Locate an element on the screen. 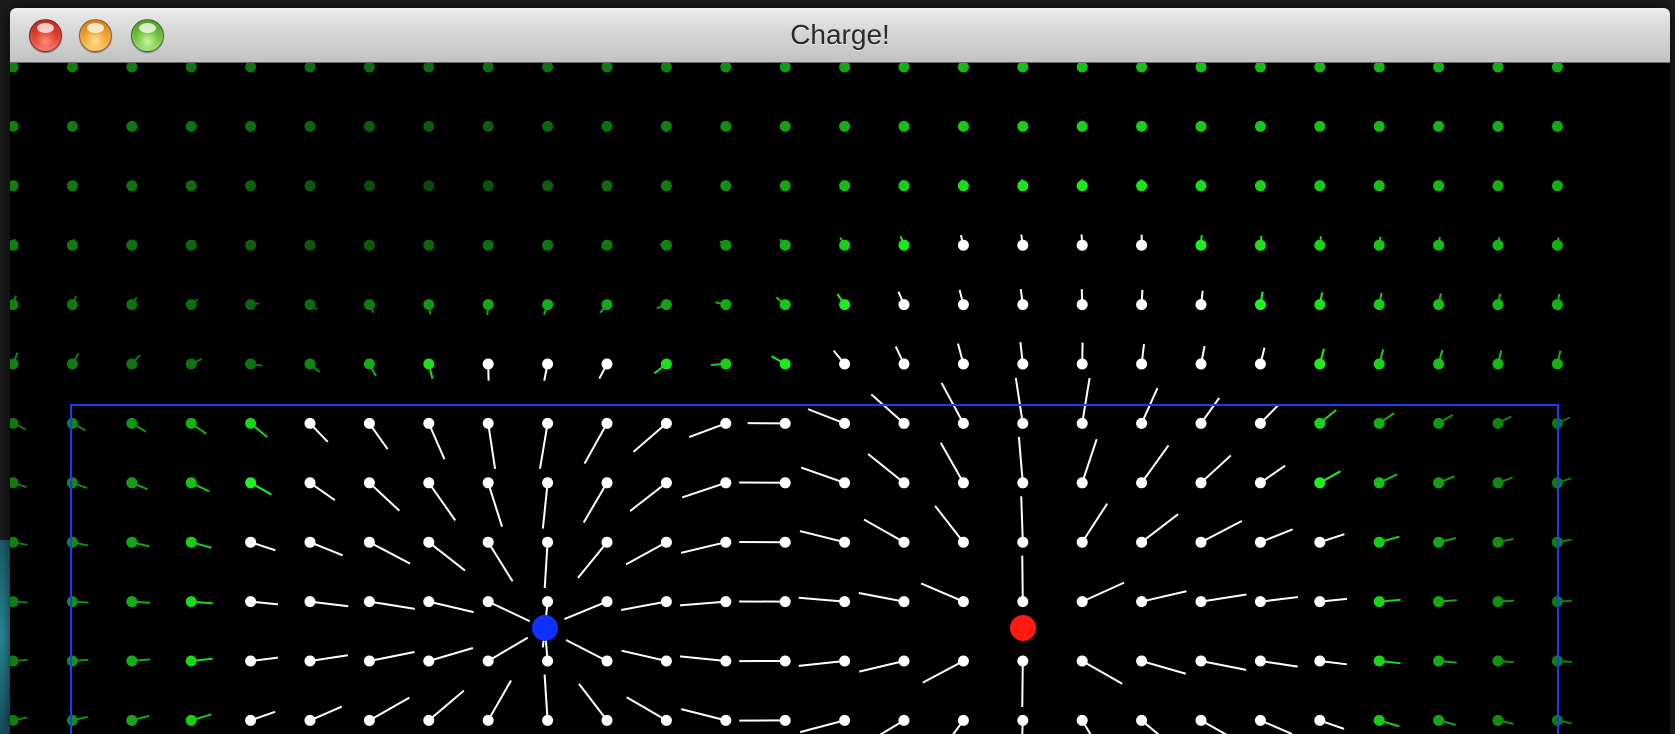 This screenshot has height=734, width=1675. minimize-button is located at coordinates (95, 35).